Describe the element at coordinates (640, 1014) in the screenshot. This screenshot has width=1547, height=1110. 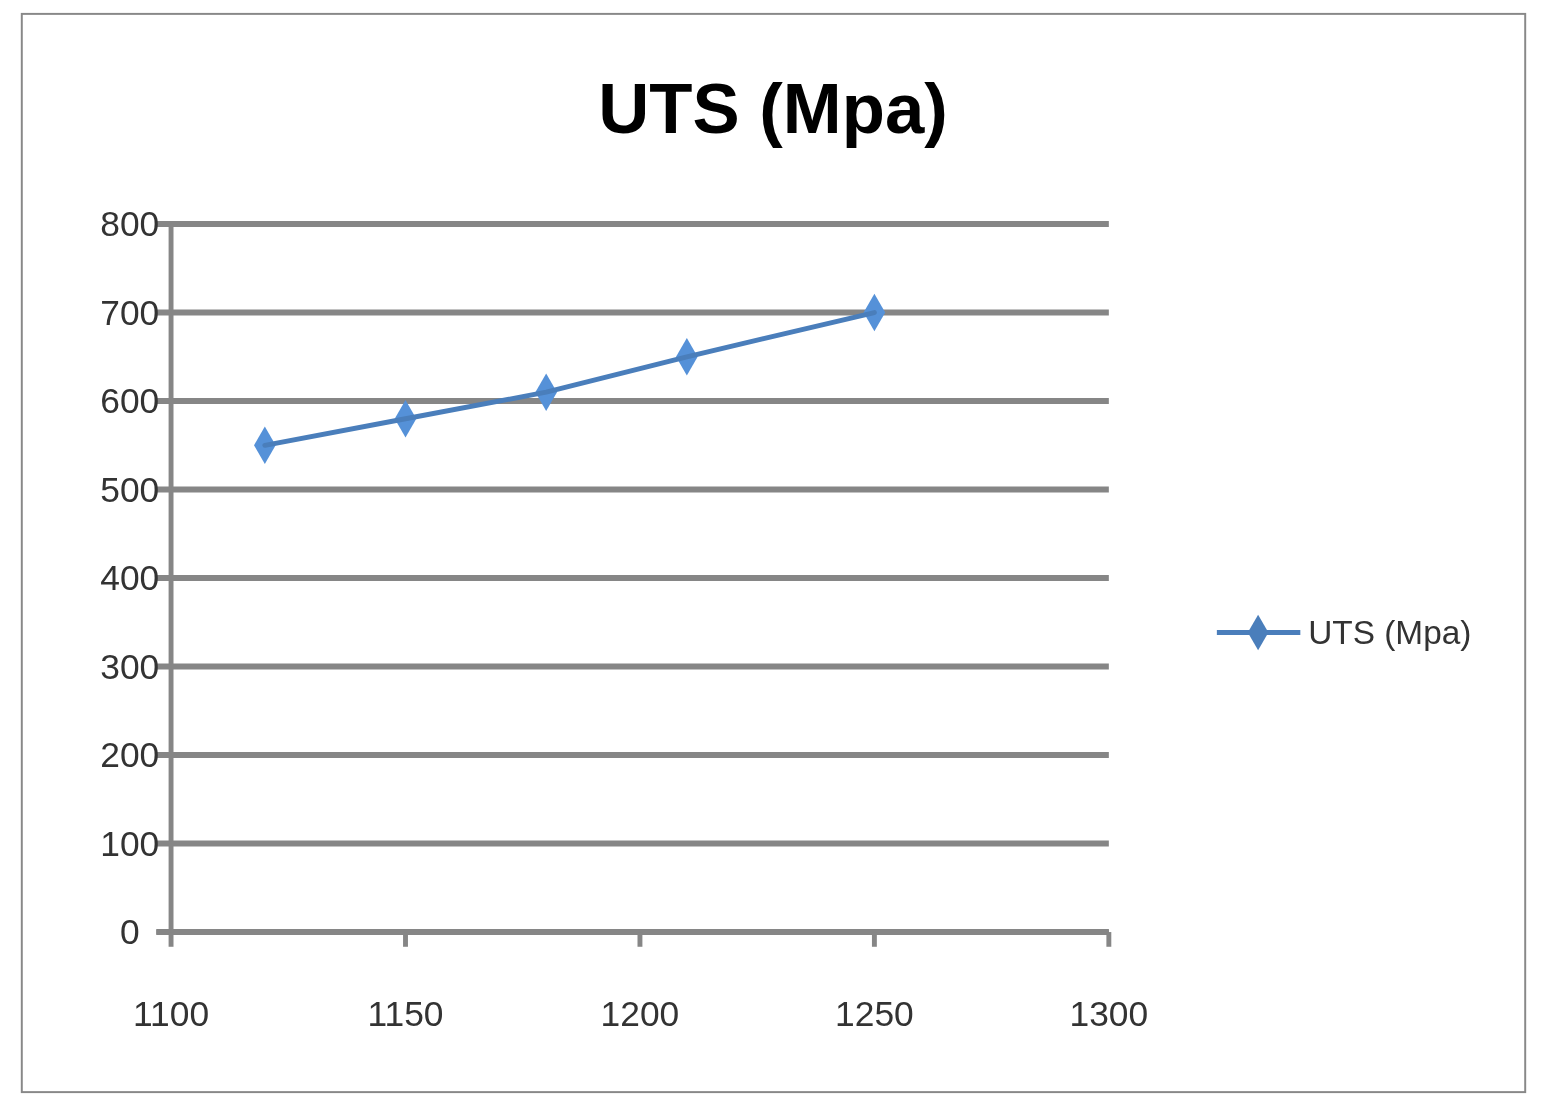
I see `x-tick-label: 1200` at that location.